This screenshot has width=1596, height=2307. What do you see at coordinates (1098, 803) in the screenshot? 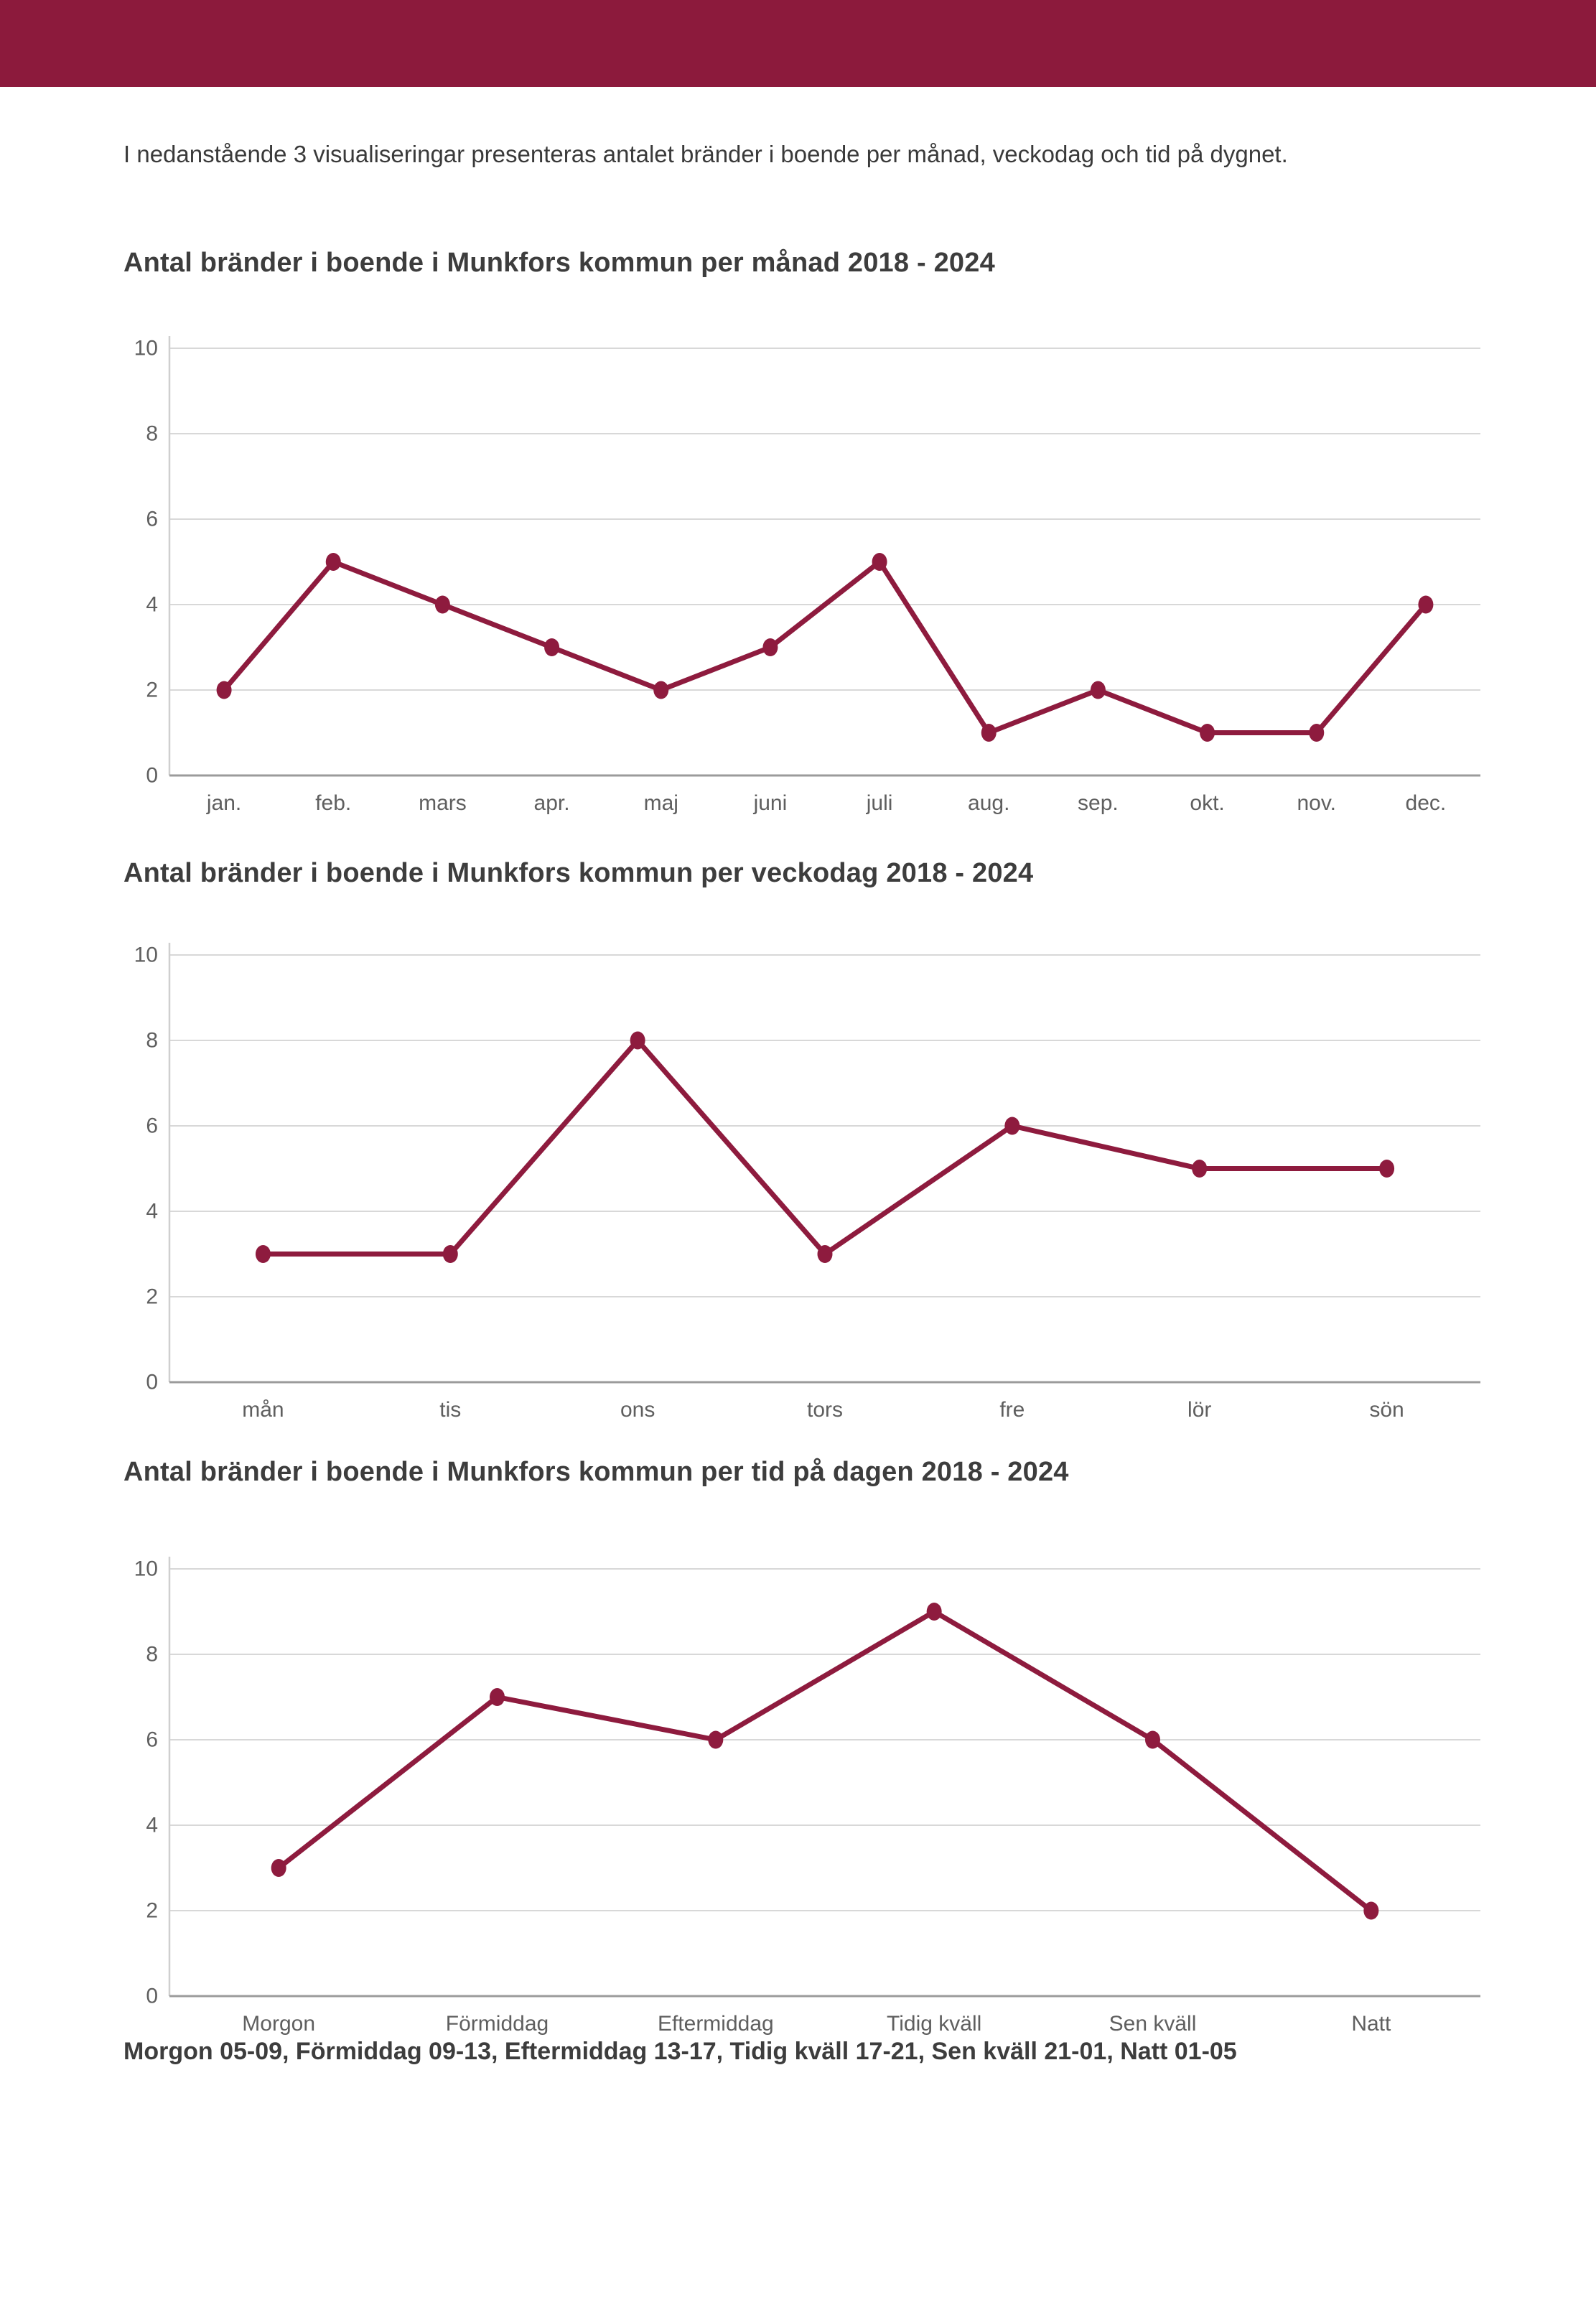
I see `x-tick-label: sep.` at bounding box center [1098, 803].